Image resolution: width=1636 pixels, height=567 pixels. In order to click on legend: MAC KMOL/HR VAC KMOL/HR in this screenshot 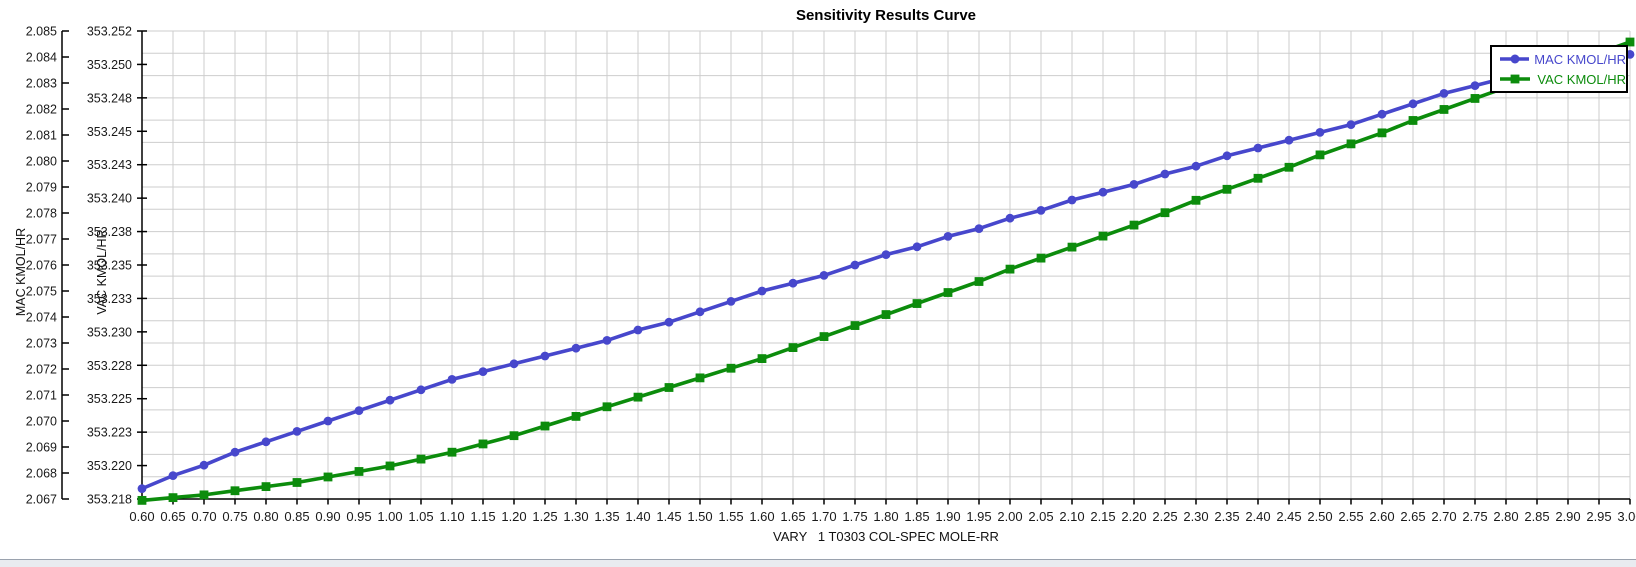, I will do `click(1559, 69)`.